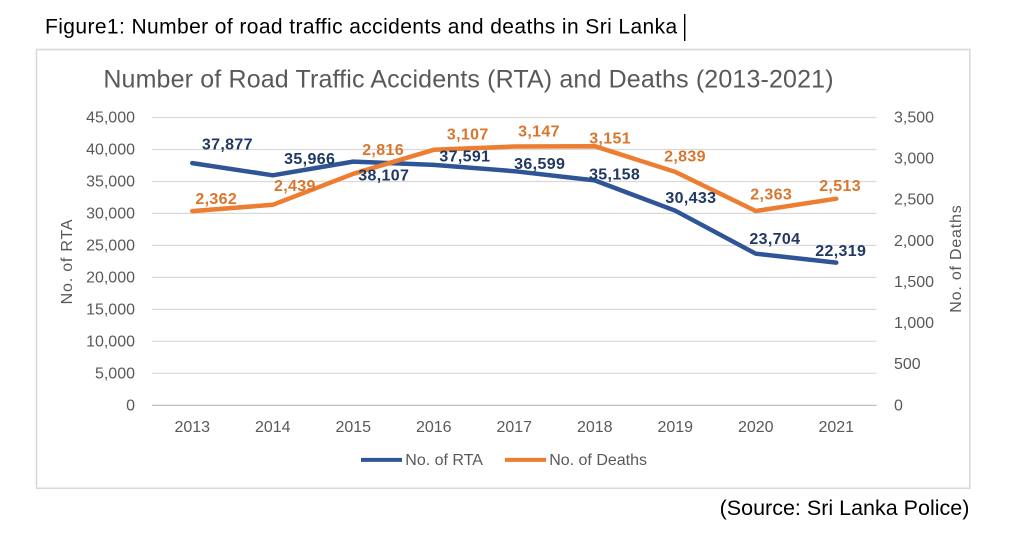  I want to click on svg-text: 2014, so click(273, 427).